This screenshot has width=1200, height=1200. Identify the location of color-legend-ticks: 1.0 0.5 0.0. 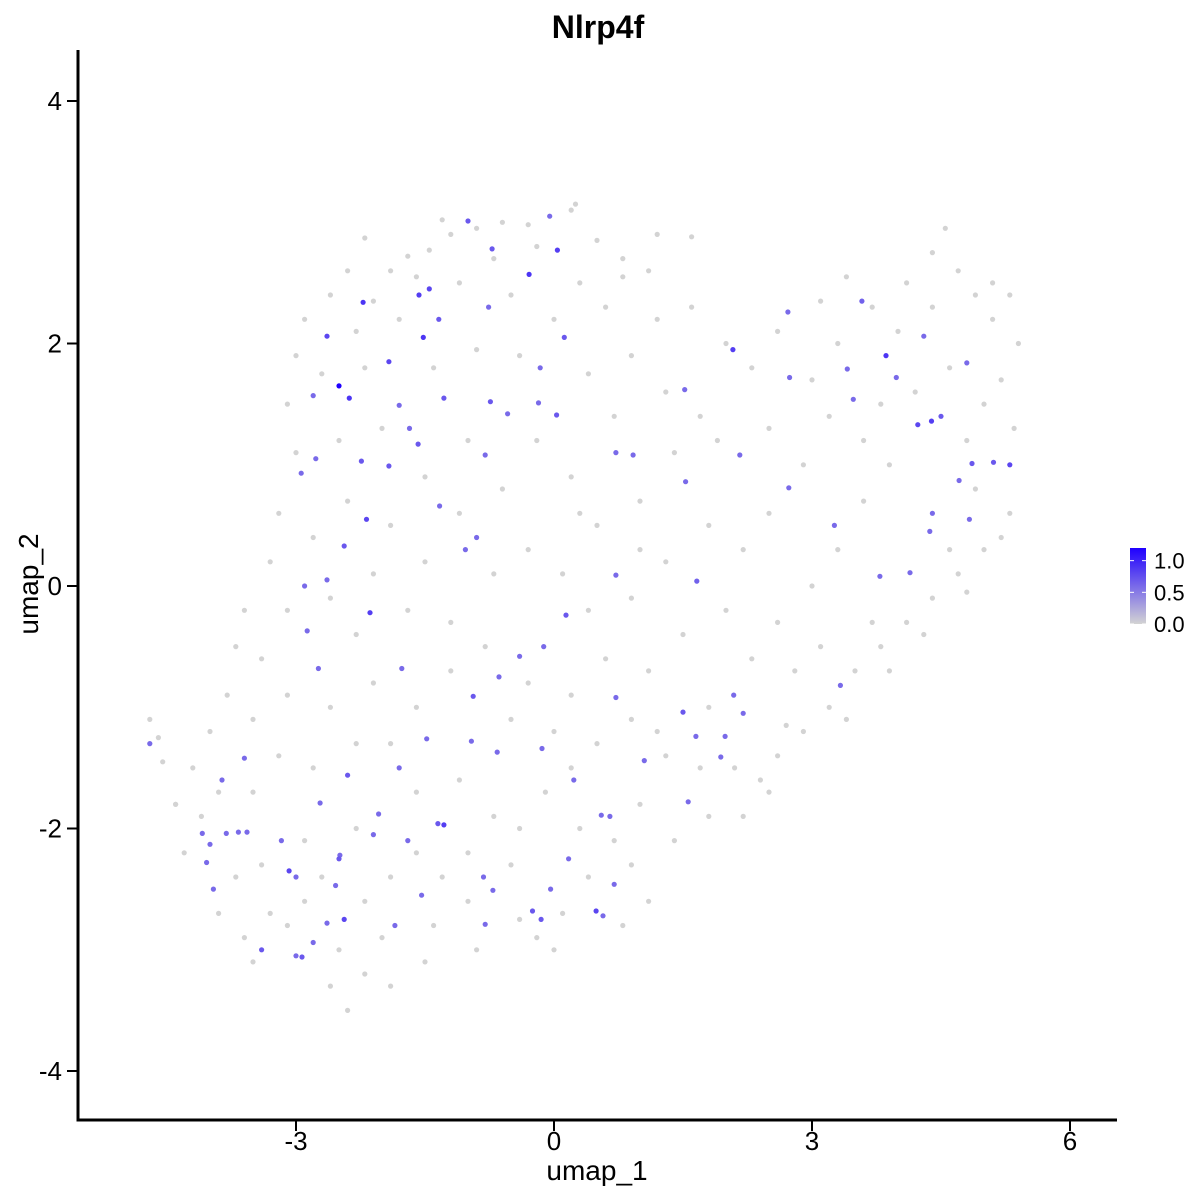
(1157, 593).